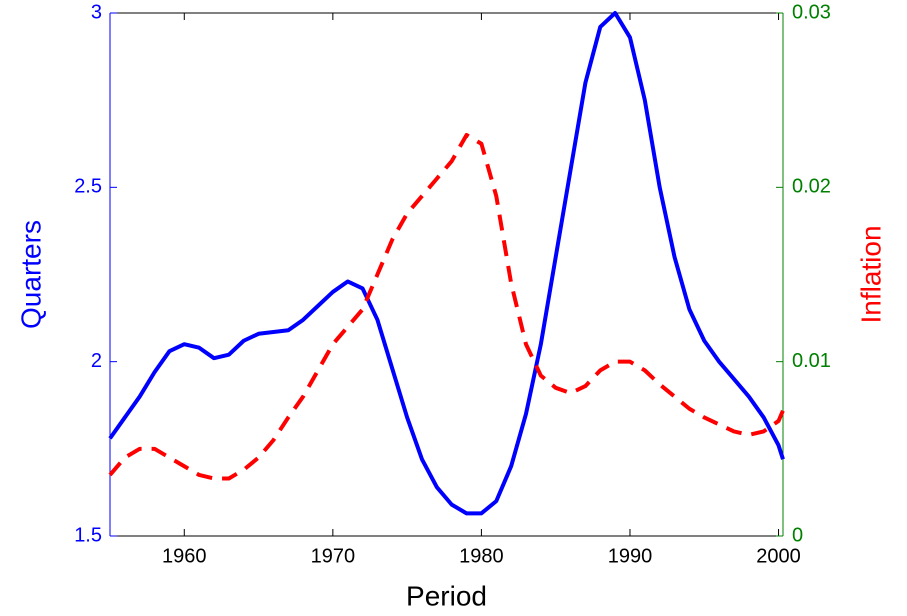 The height and width of the screenshot is (616, 907). Describe the element at coordinates (30, 274) in the screenshot. I see `y-axis-label: Quarters` at that location.